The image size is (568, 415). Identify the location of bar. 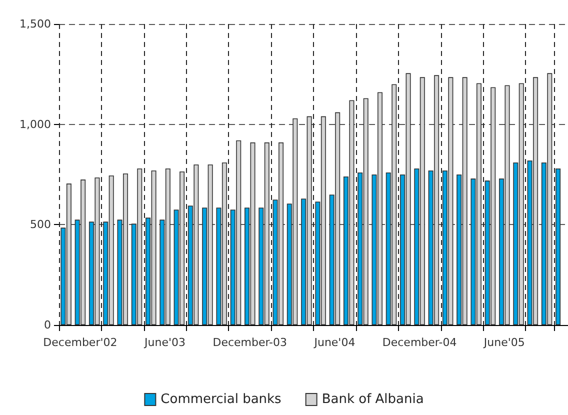
(558, 246).